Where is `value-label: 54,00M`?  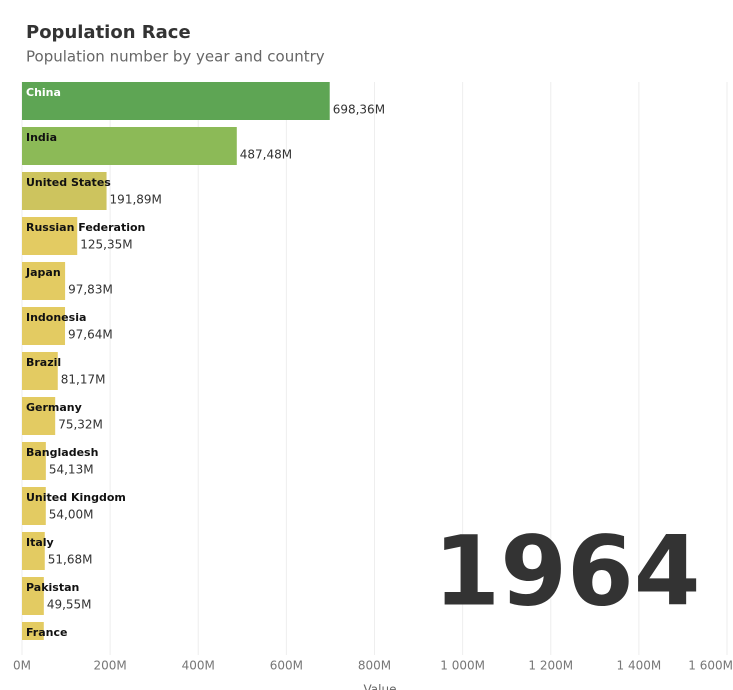 value-label: 54,00M is located at coordinates (71, 515).